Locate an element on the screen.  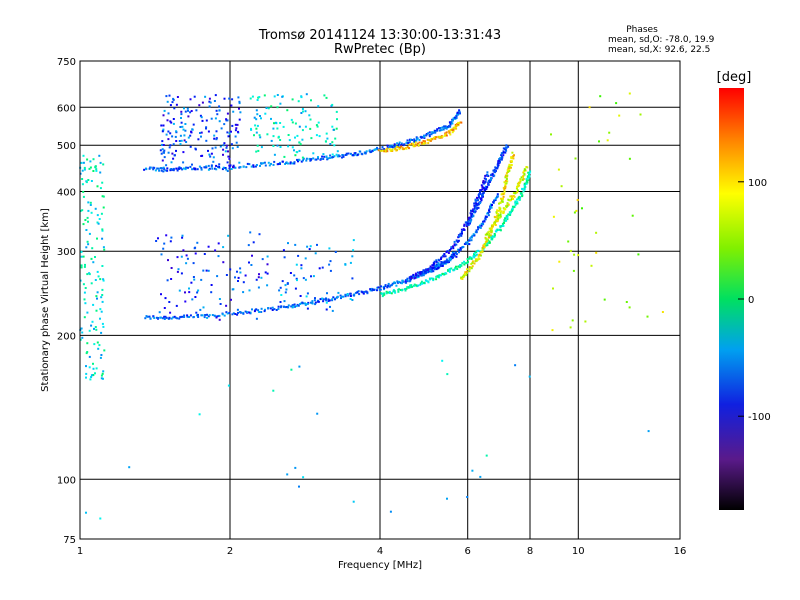
y-tick-label: 100 is located at coordinates (66, 480).